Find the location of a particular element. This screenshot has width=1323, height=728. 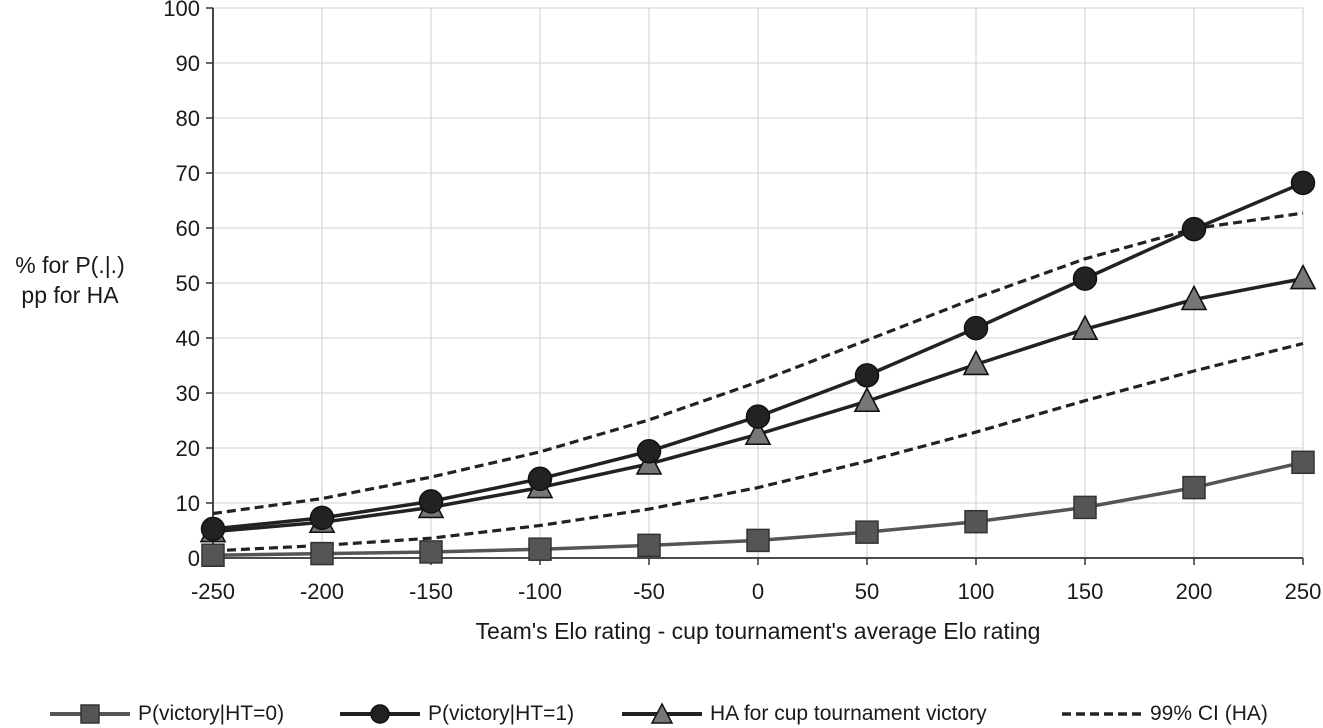

y-tick-label: 30 is located at coordinates (188, 393).